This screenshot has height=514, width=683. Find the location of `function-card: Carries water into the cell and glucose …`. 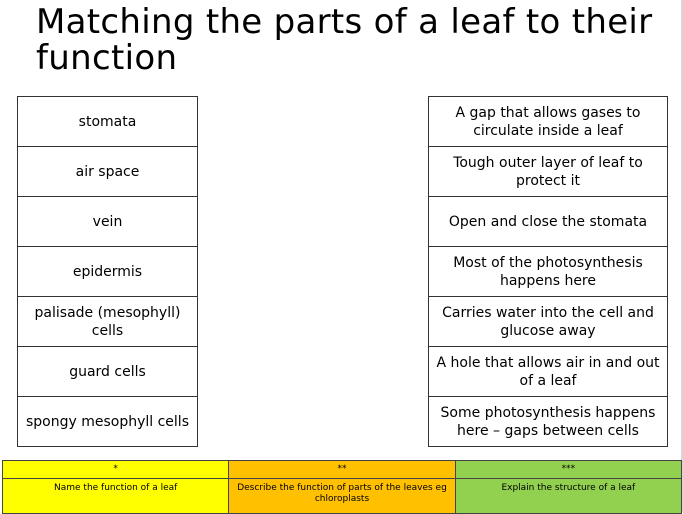

function-card: Carries water into the cell and glucose … is located at coordinates (548, 321).